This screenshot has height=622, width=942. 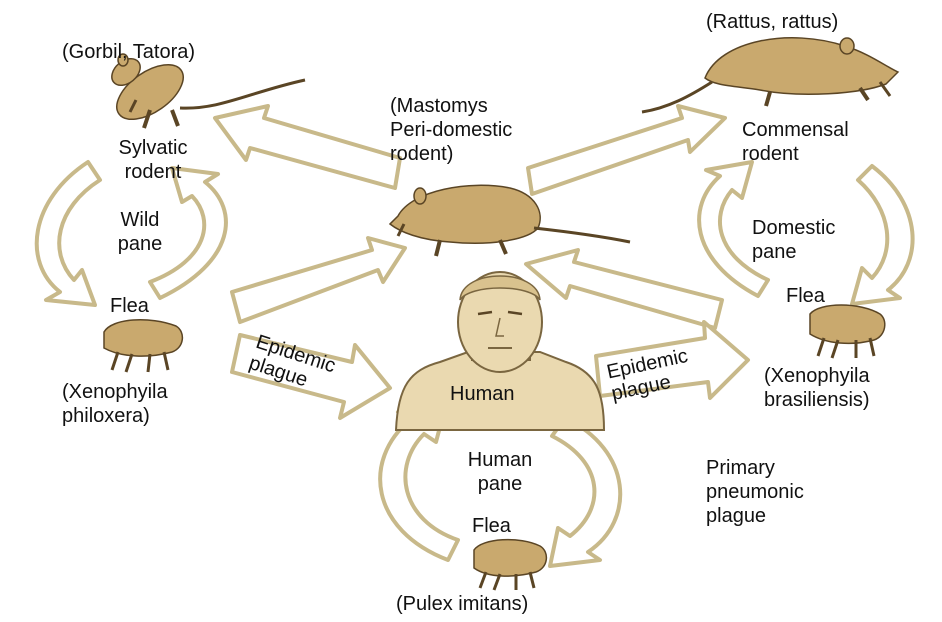 What do you see at coordinates (140, 232) in the screenshot?
I see `wild-pane-label: Wild pane` at bounding box center [140, 232].